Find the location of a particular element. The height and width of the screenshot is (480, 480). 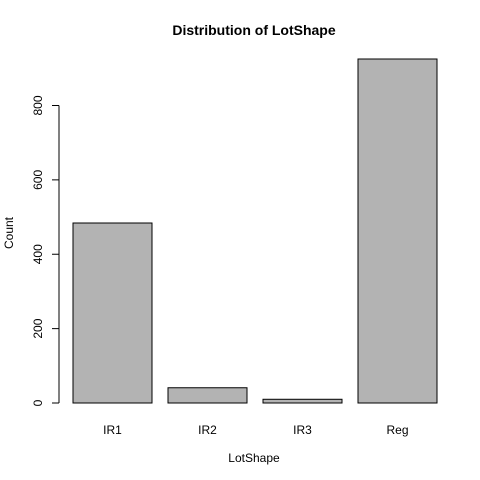

bar-ir1 is located at coordinates (112, 313).